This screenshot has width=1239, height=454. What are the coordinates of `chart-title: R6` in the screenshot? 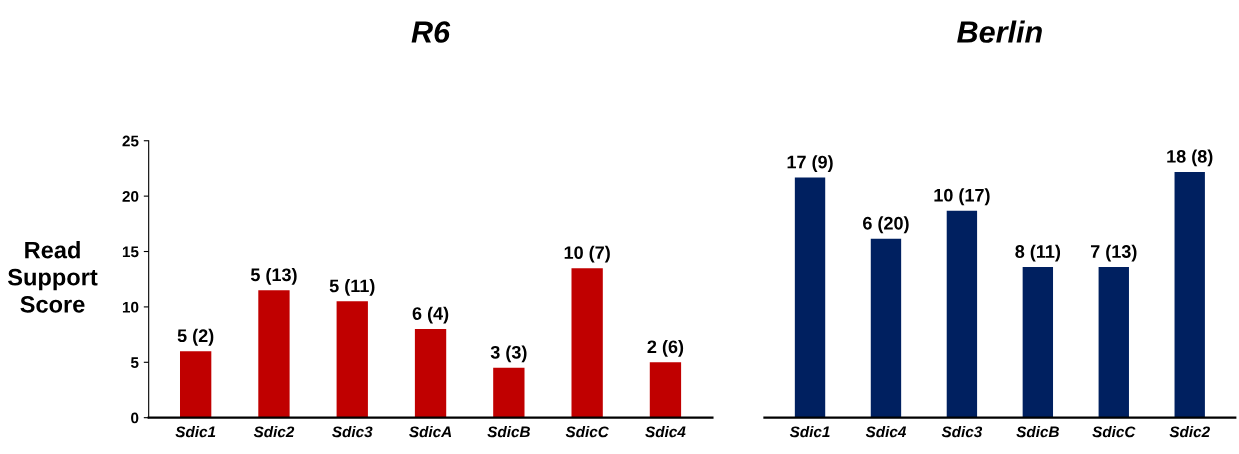 It's located at (431, 32).